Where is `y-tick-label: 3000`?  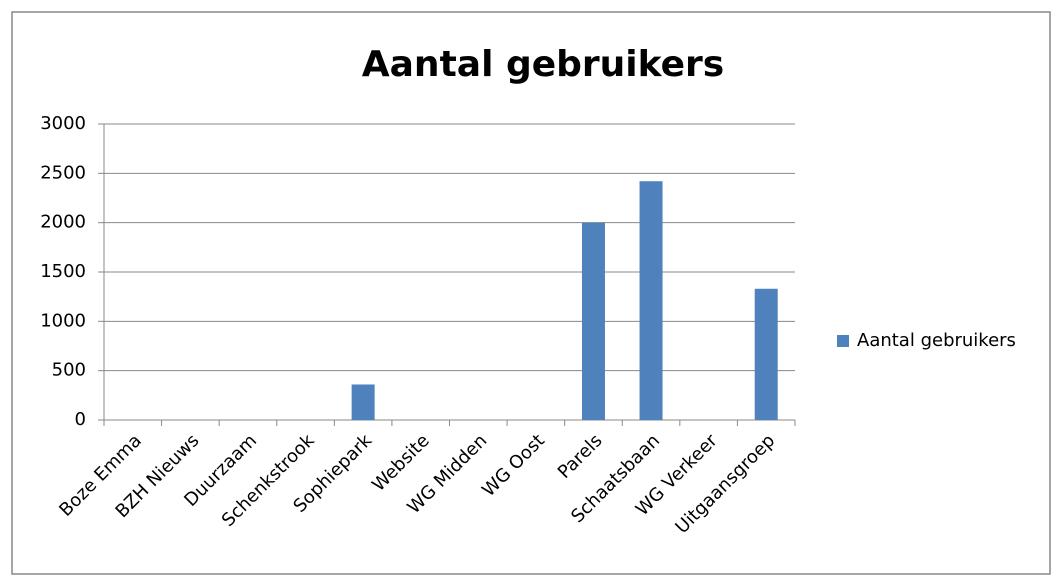
y-tick-label: 3000 is located at coordinates (63, 123).